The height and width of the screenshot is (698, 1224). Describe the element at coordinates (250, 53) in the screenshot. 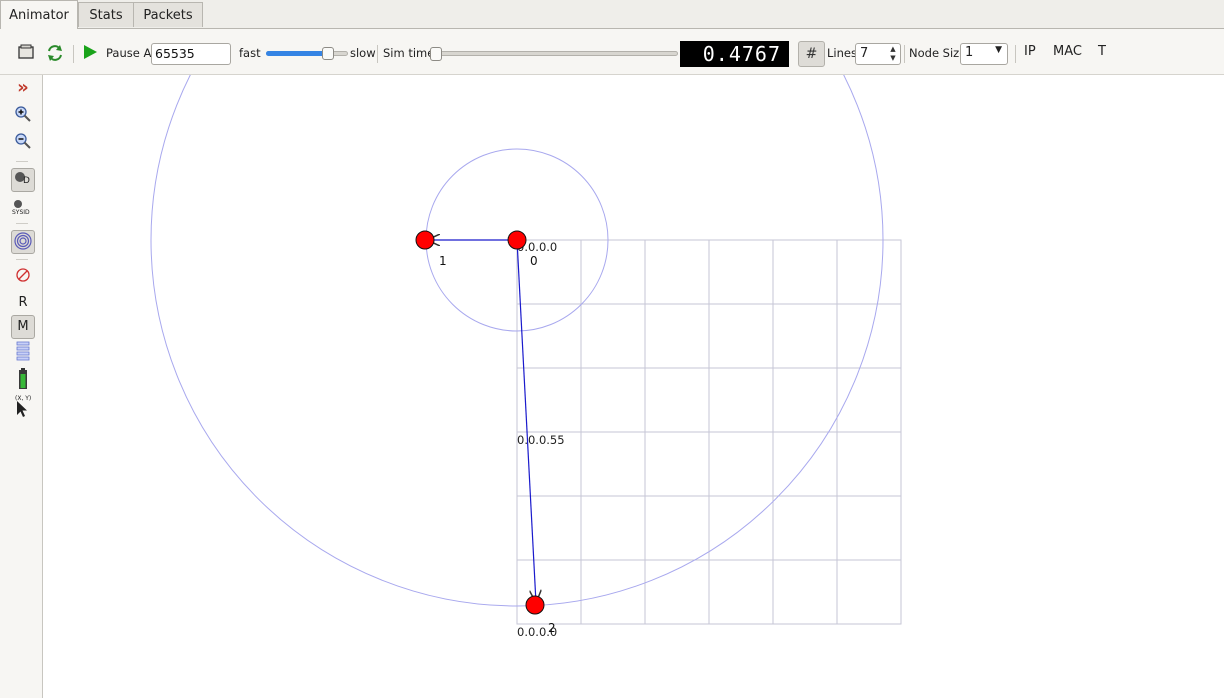

I see `fast-label: fast` at that location.